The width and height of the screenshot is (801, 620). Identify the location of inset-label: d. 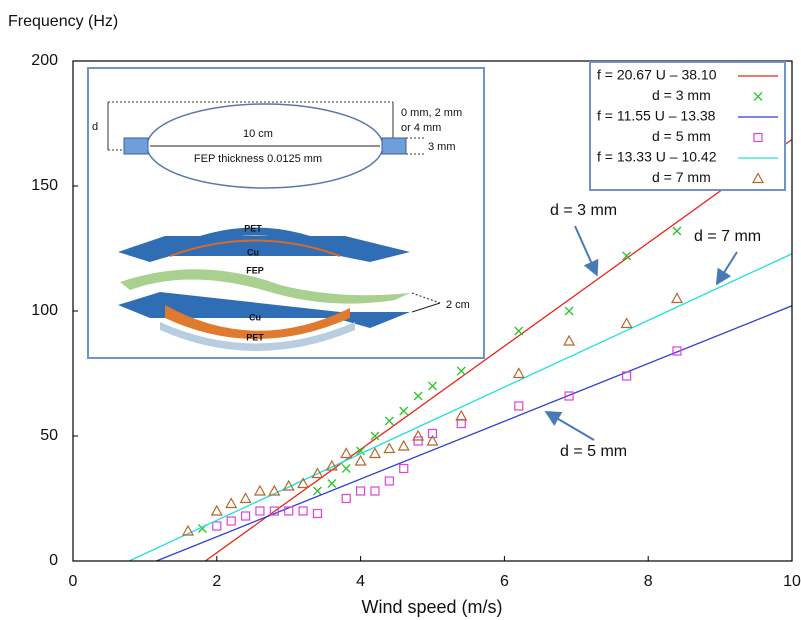
(95, 127).